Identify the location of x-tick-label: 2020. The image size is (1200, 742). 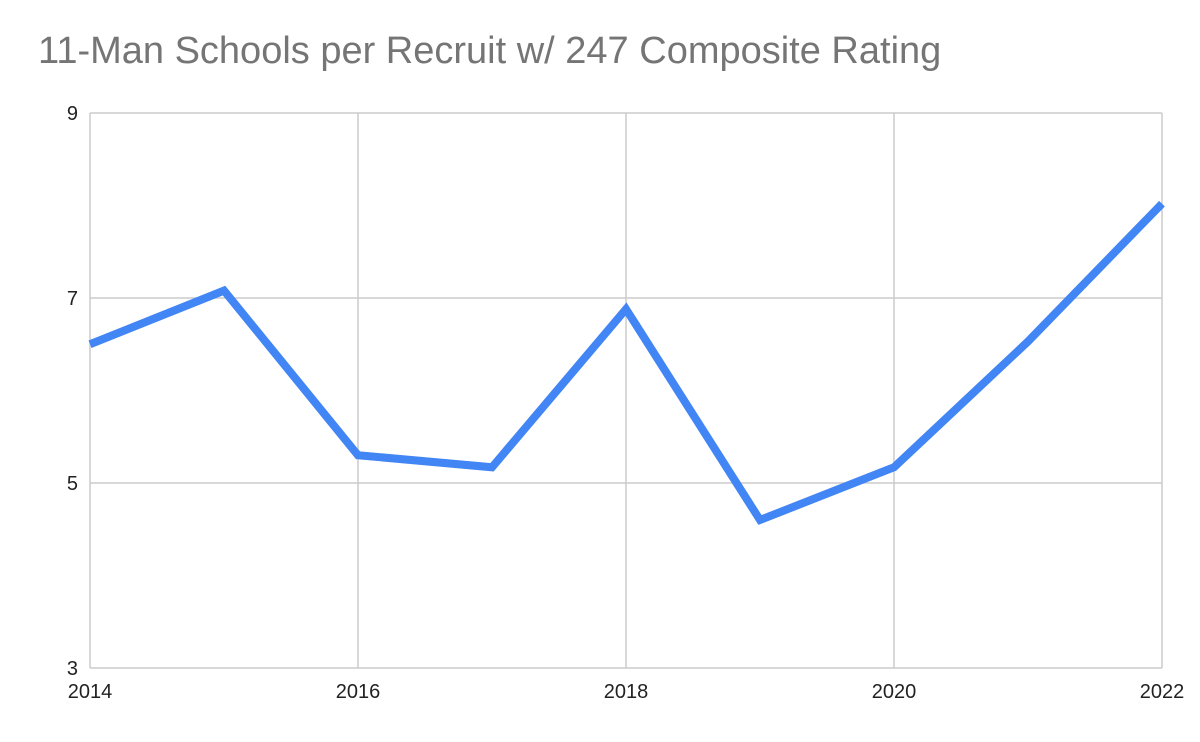
(894, 692).